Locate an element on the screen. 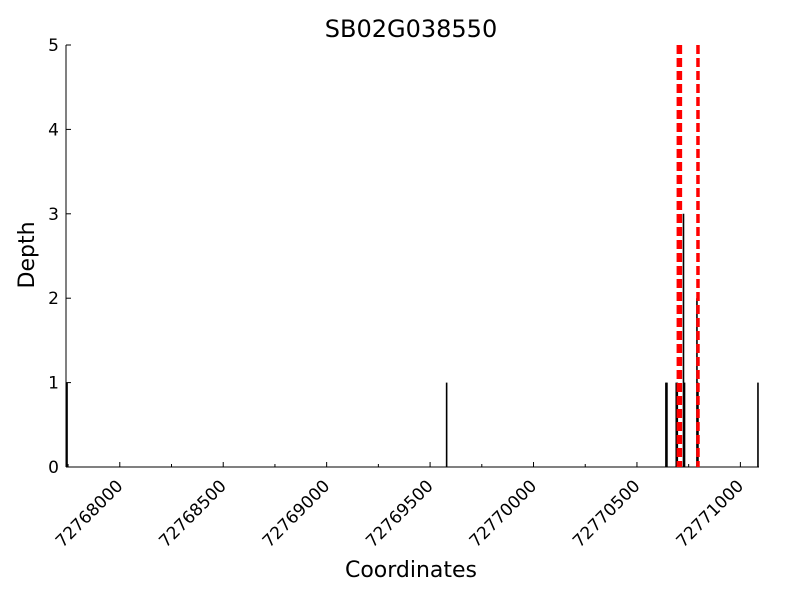 This screenshot has height=600, width=800. y-axis-label: Depth is located at coordinates (27, 254).